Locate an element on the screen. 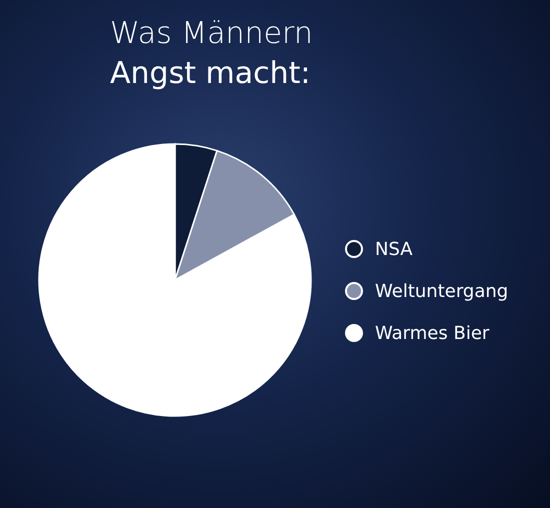 This screenshot has width=550, height=508. legend-label: NSA is located at coordinates (394, 249).